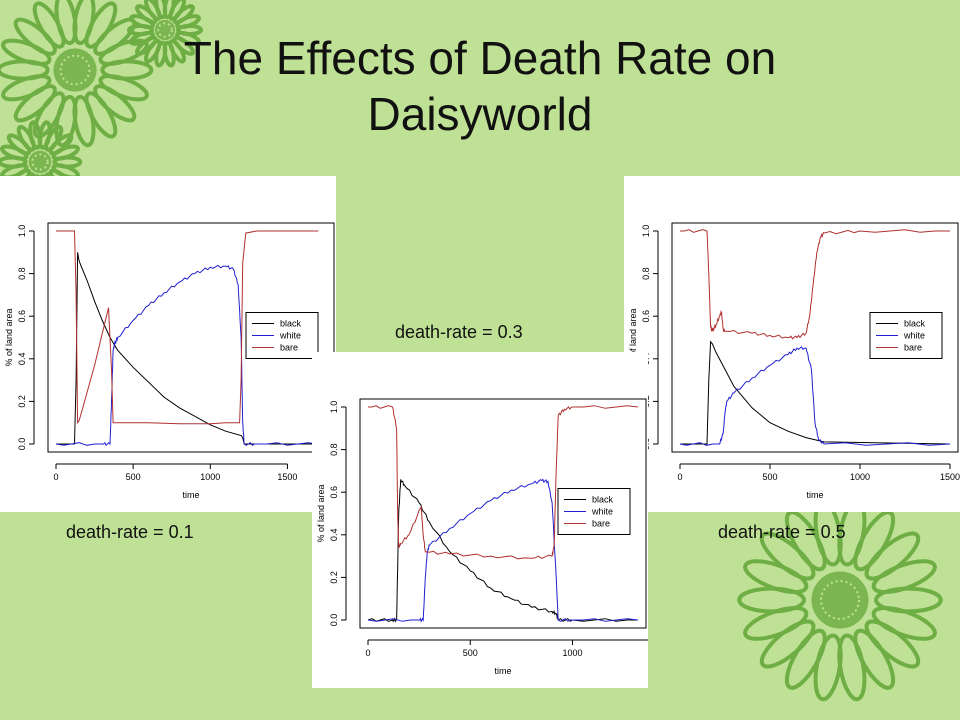 This screenshot has width=960, height=720. Describe the element at coordinates (65, 152) in the screenshot. I see `sunflower-medium-petal` at that location.